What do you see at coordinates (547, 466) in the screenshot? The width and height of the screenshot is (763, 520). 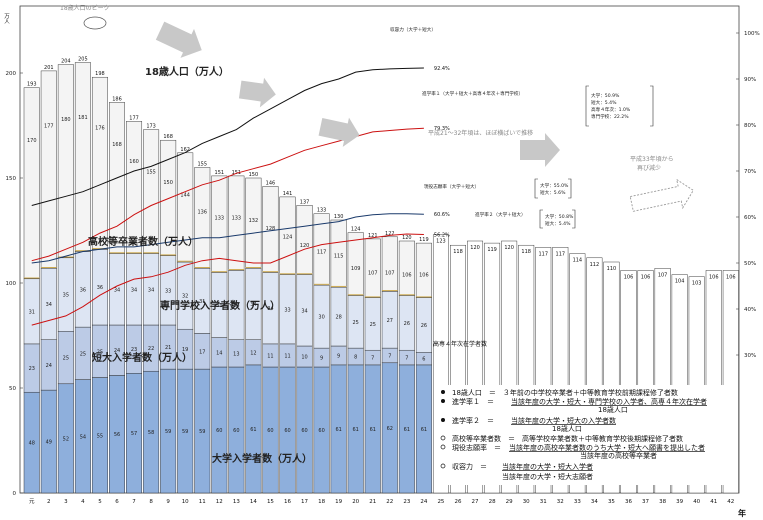 I see `legend-line-6b: 当該年度の大学・短大入学者` at bounding box center [547, 466].